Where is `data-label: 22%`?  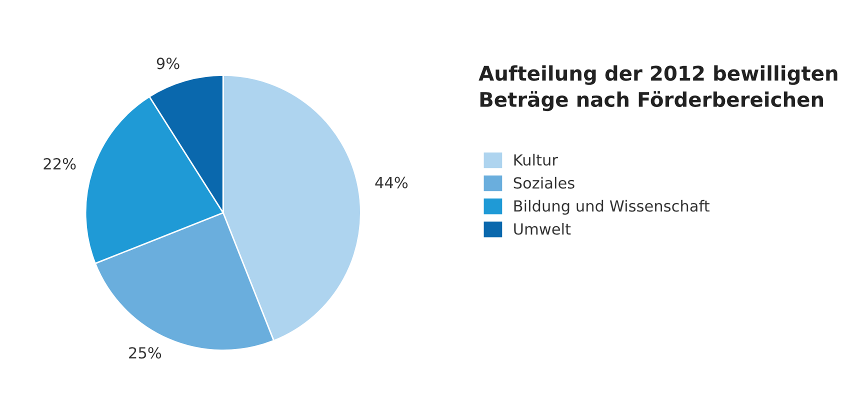 data-label: 22% is located at coordinates (60, 164).